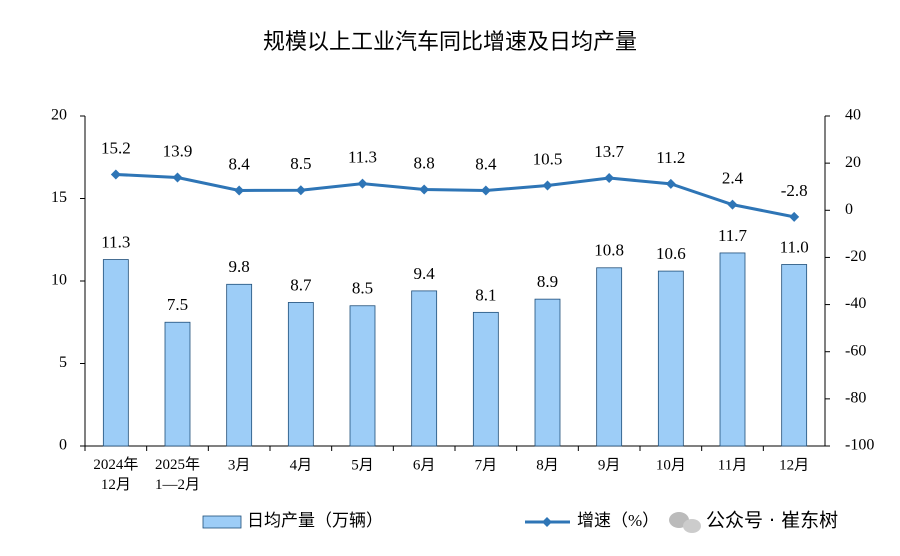  Describe the element at coordinates (59, 280) in the screenshot. I see `y-tick-label: 10` at that location.